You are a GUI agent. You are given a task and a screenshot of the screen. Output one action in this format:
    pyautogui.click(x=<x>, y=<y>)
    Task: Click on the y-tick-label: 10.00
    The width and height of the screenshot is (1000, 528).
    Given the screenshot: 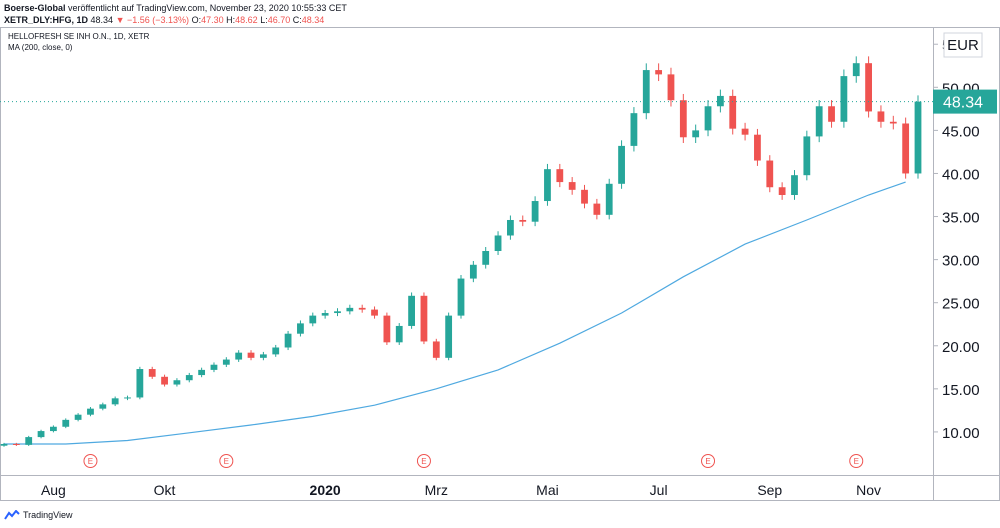 What is the action you would take?
    pyautogui.click(x=961, y=433)
    